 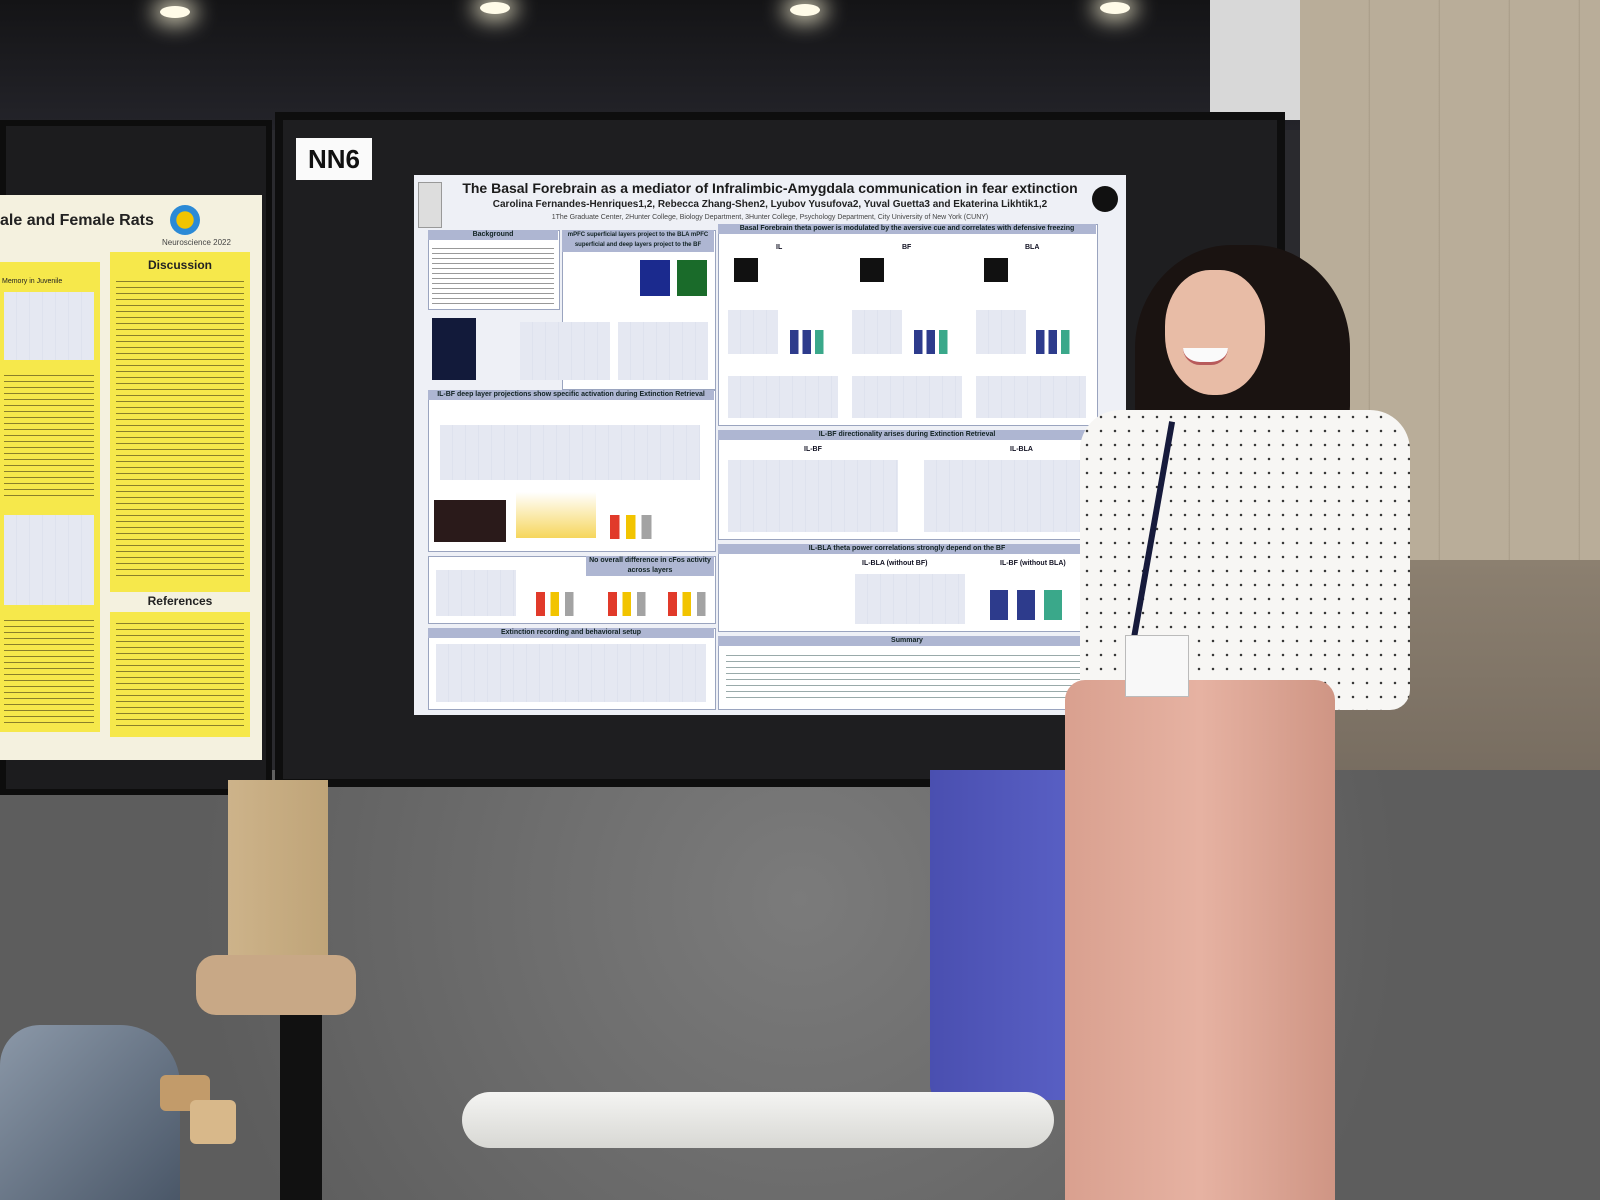 What do you see at coordinates (180, 265) in the screenshot?
I see `discussion-heading: Discussion` at bounding box center [180, 265].